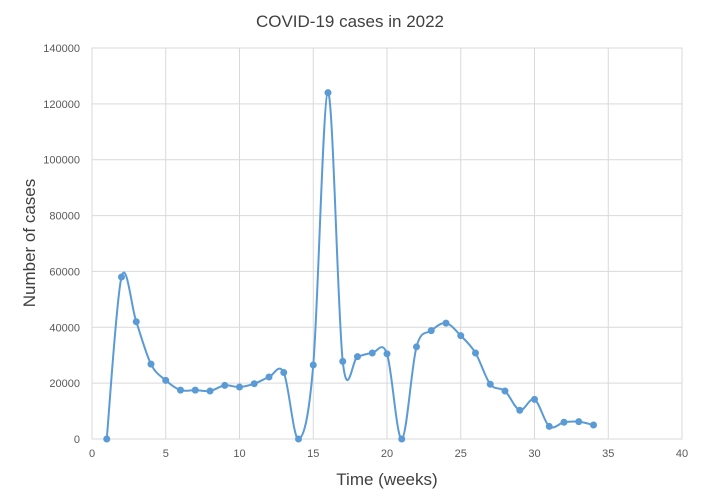  I want to click on x-tick-label: 5, so click(166, 454).